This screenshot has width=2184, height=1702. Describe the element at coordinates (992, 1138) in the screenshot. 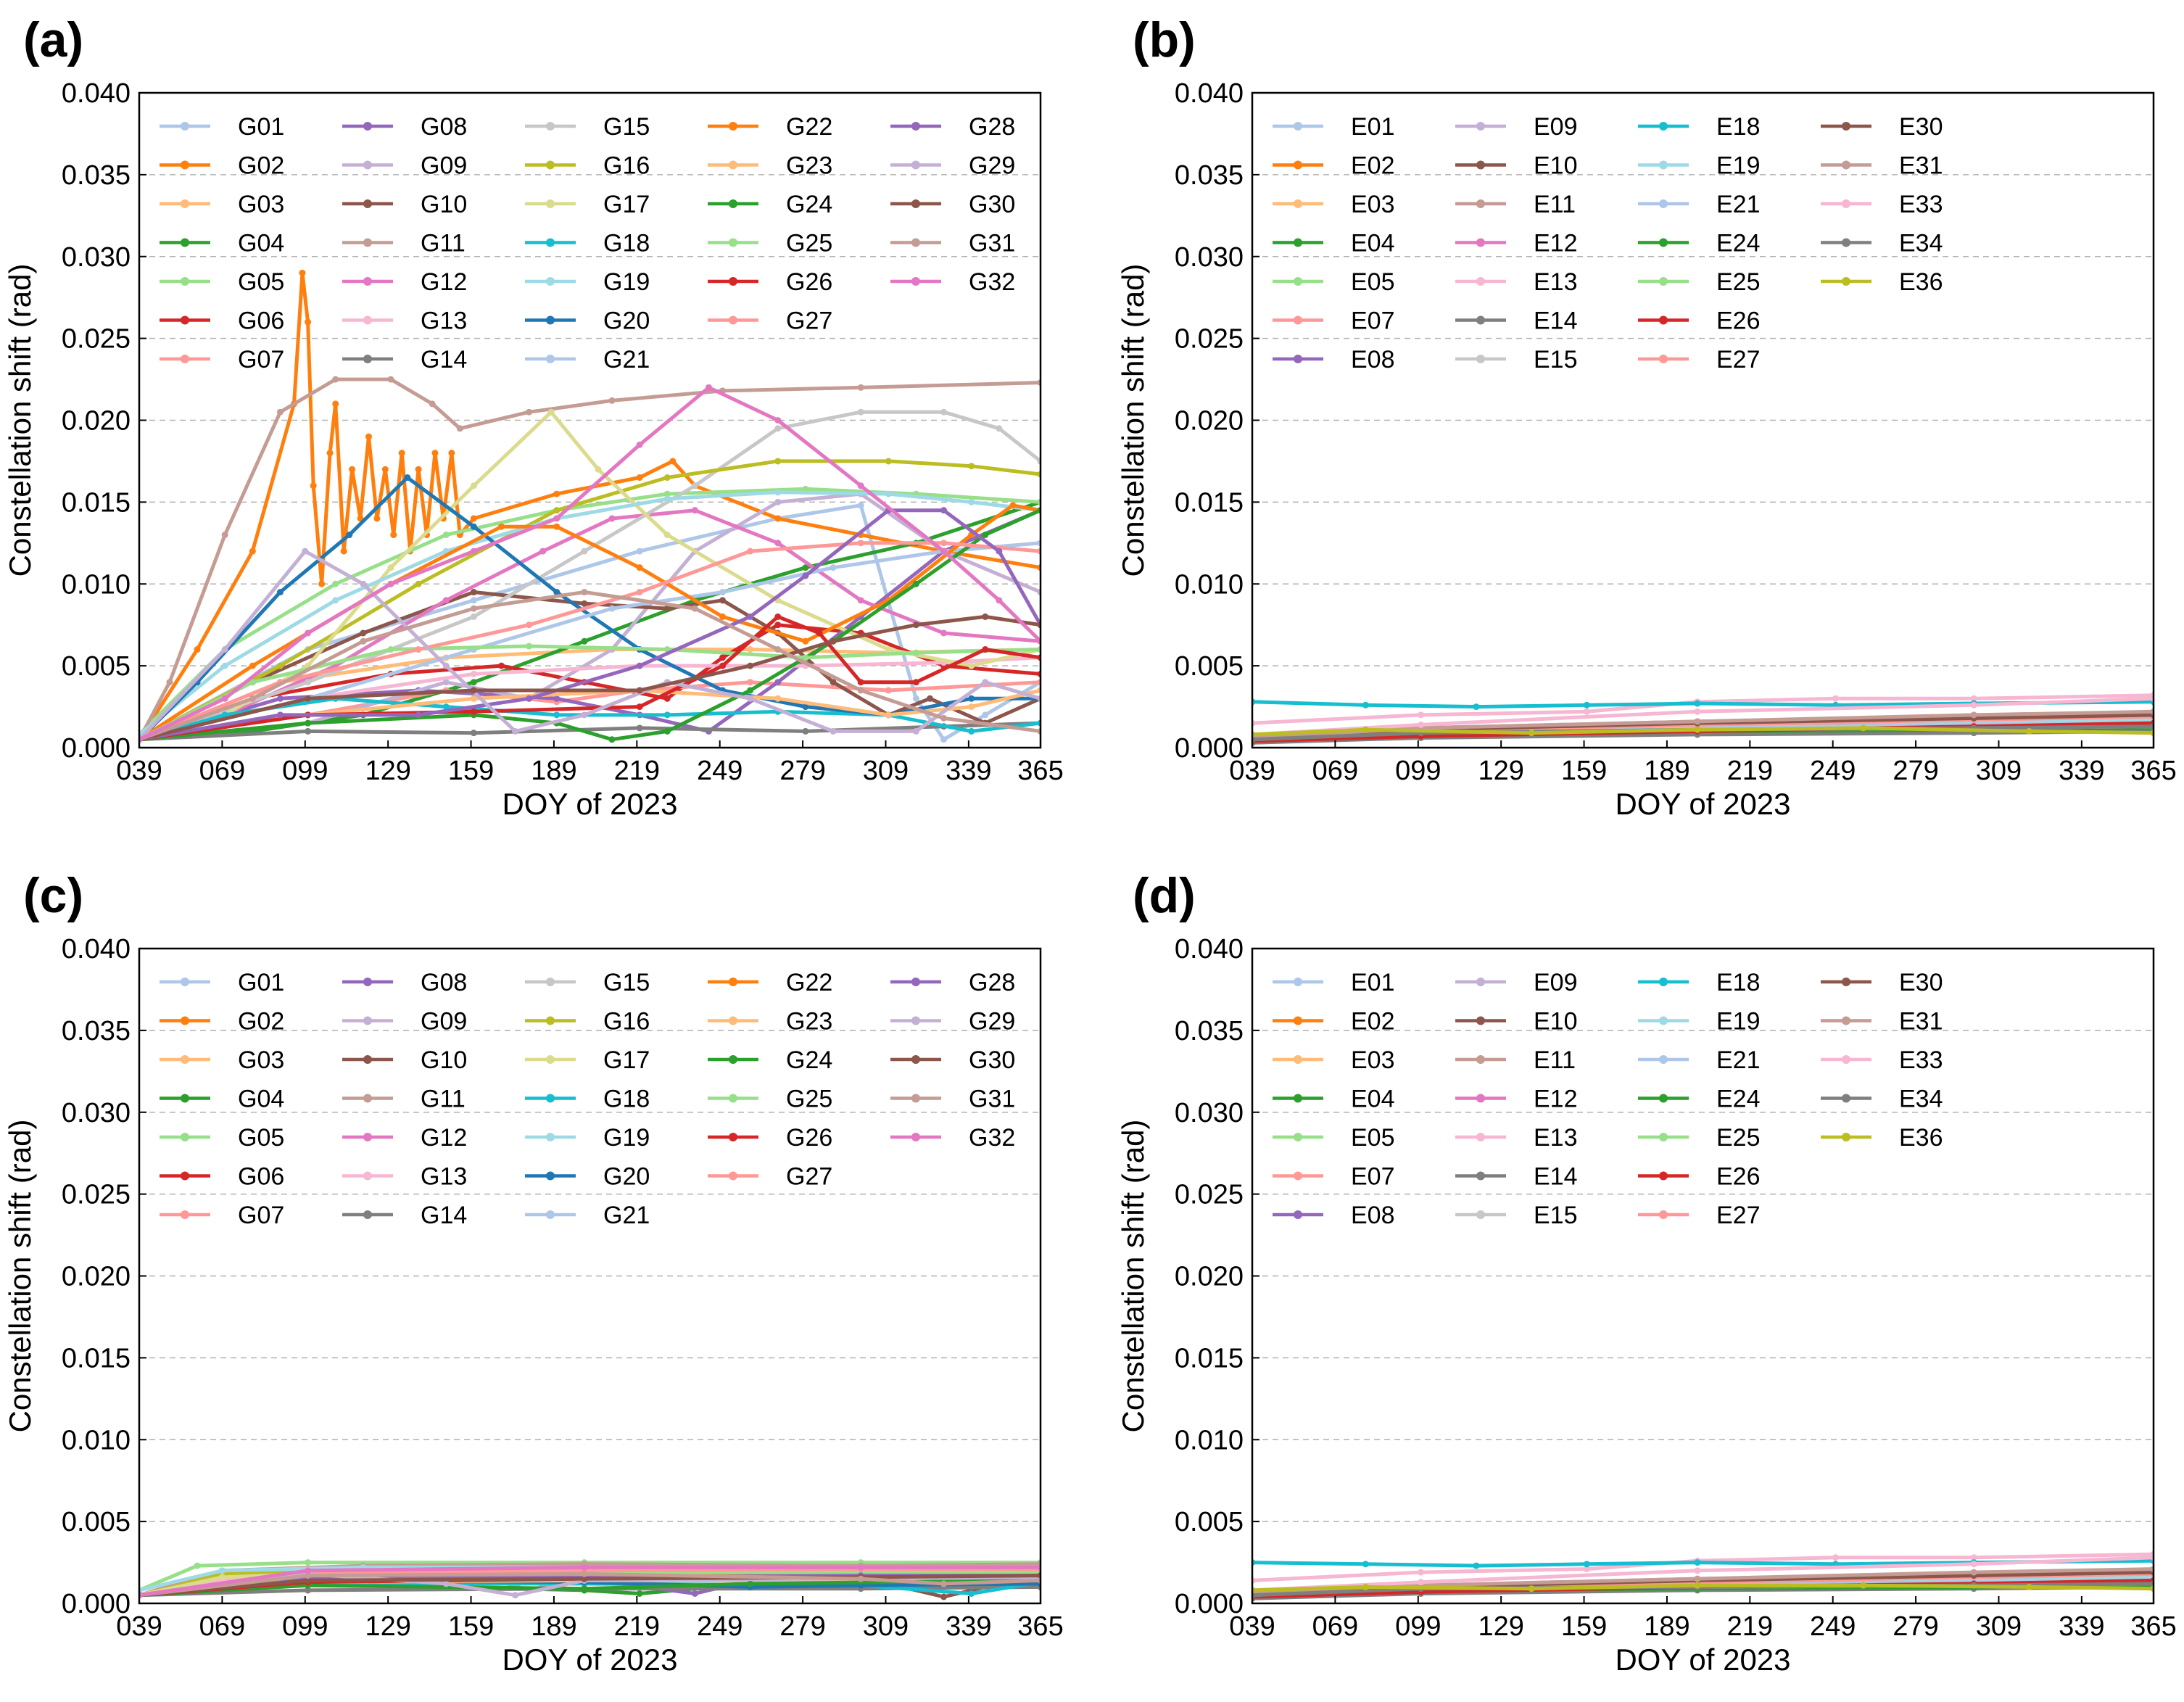

I see `legend-label-g32: G32` at that location.